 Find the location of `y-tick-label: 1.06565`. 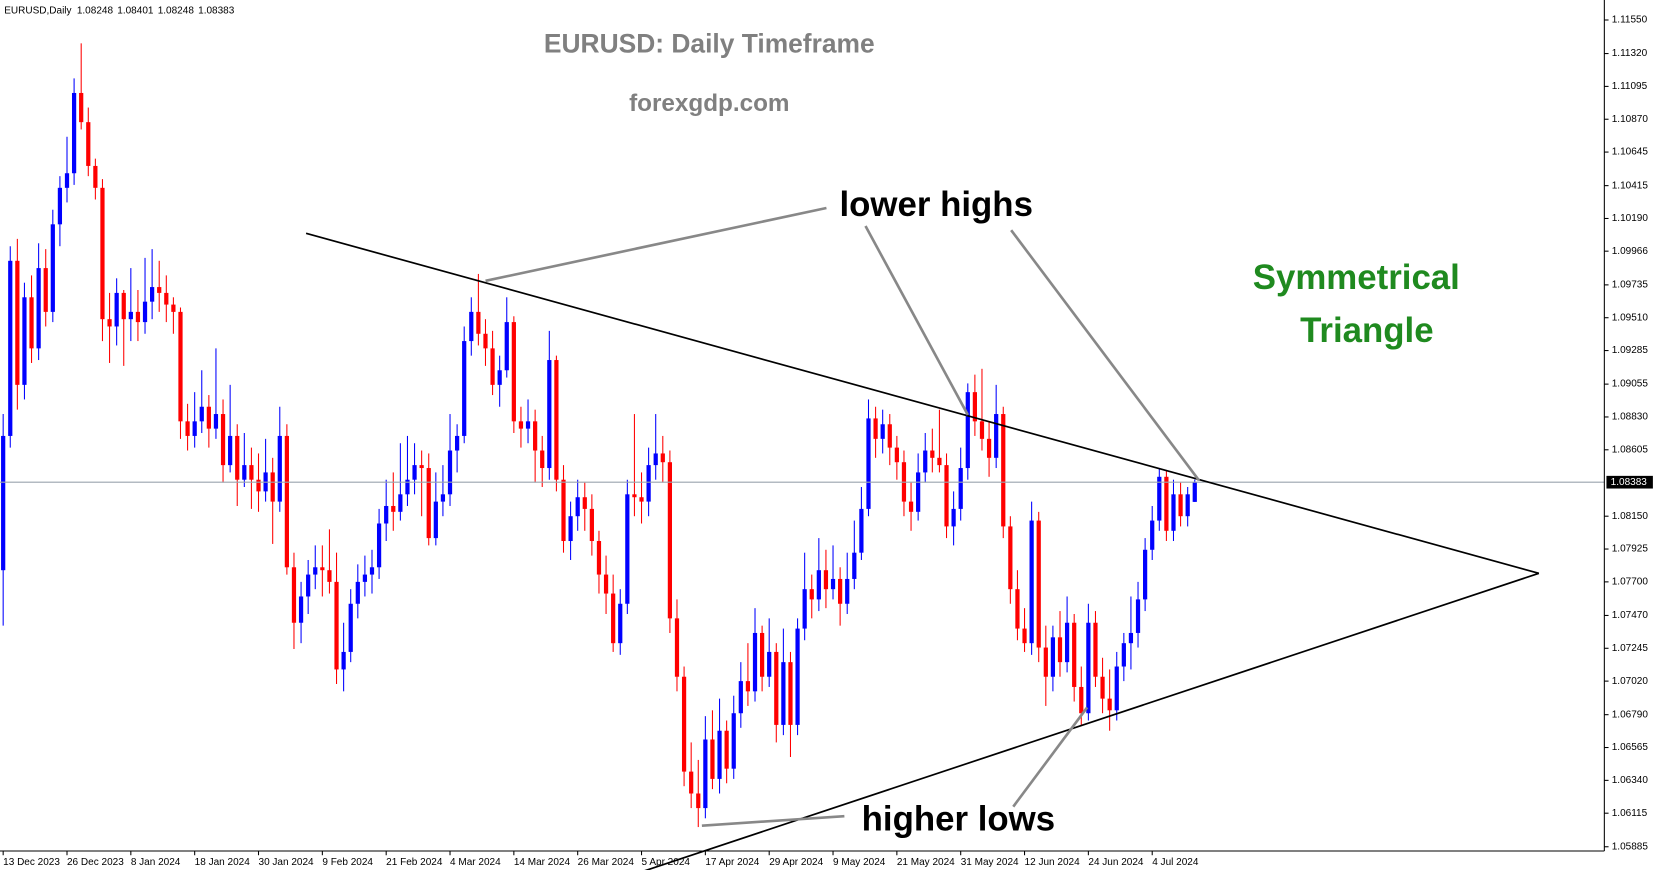

y-tick-label: 1.06565 is located at coordinates (1630, 747).